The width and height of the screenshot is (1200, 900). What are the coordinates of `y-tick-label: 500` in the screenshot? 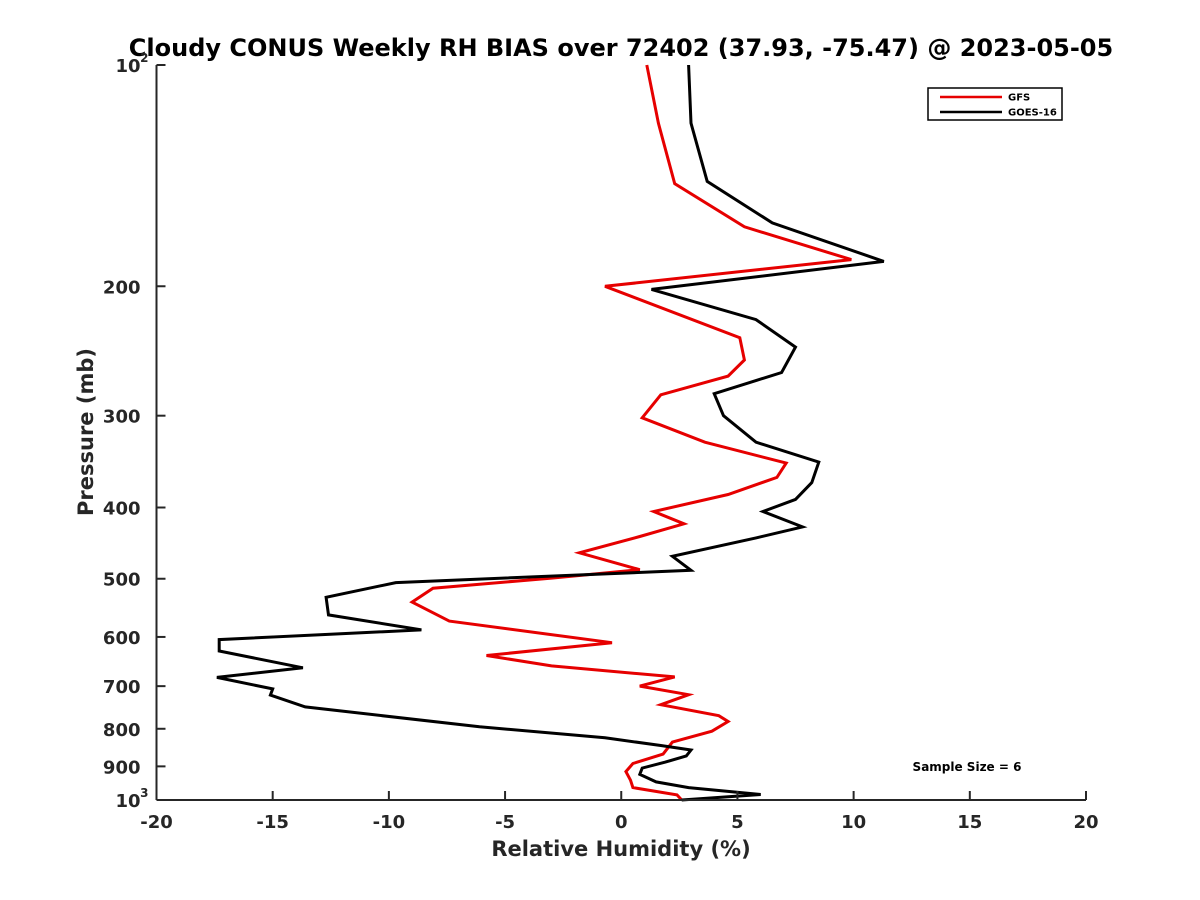 It's located at (122, 580).